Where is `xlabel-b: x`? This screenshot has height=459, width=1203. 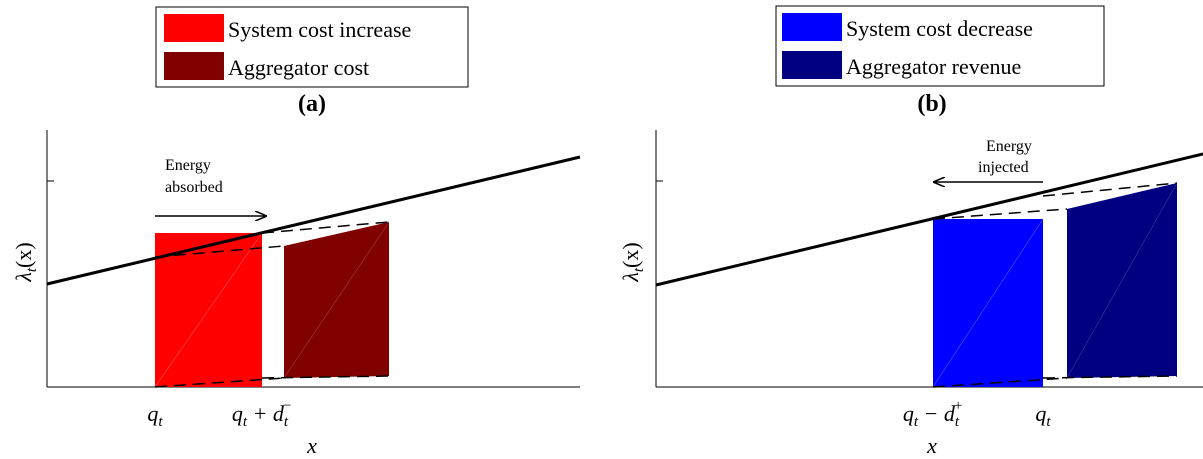 xlabel-b: x is located at coordinates (931, 445).